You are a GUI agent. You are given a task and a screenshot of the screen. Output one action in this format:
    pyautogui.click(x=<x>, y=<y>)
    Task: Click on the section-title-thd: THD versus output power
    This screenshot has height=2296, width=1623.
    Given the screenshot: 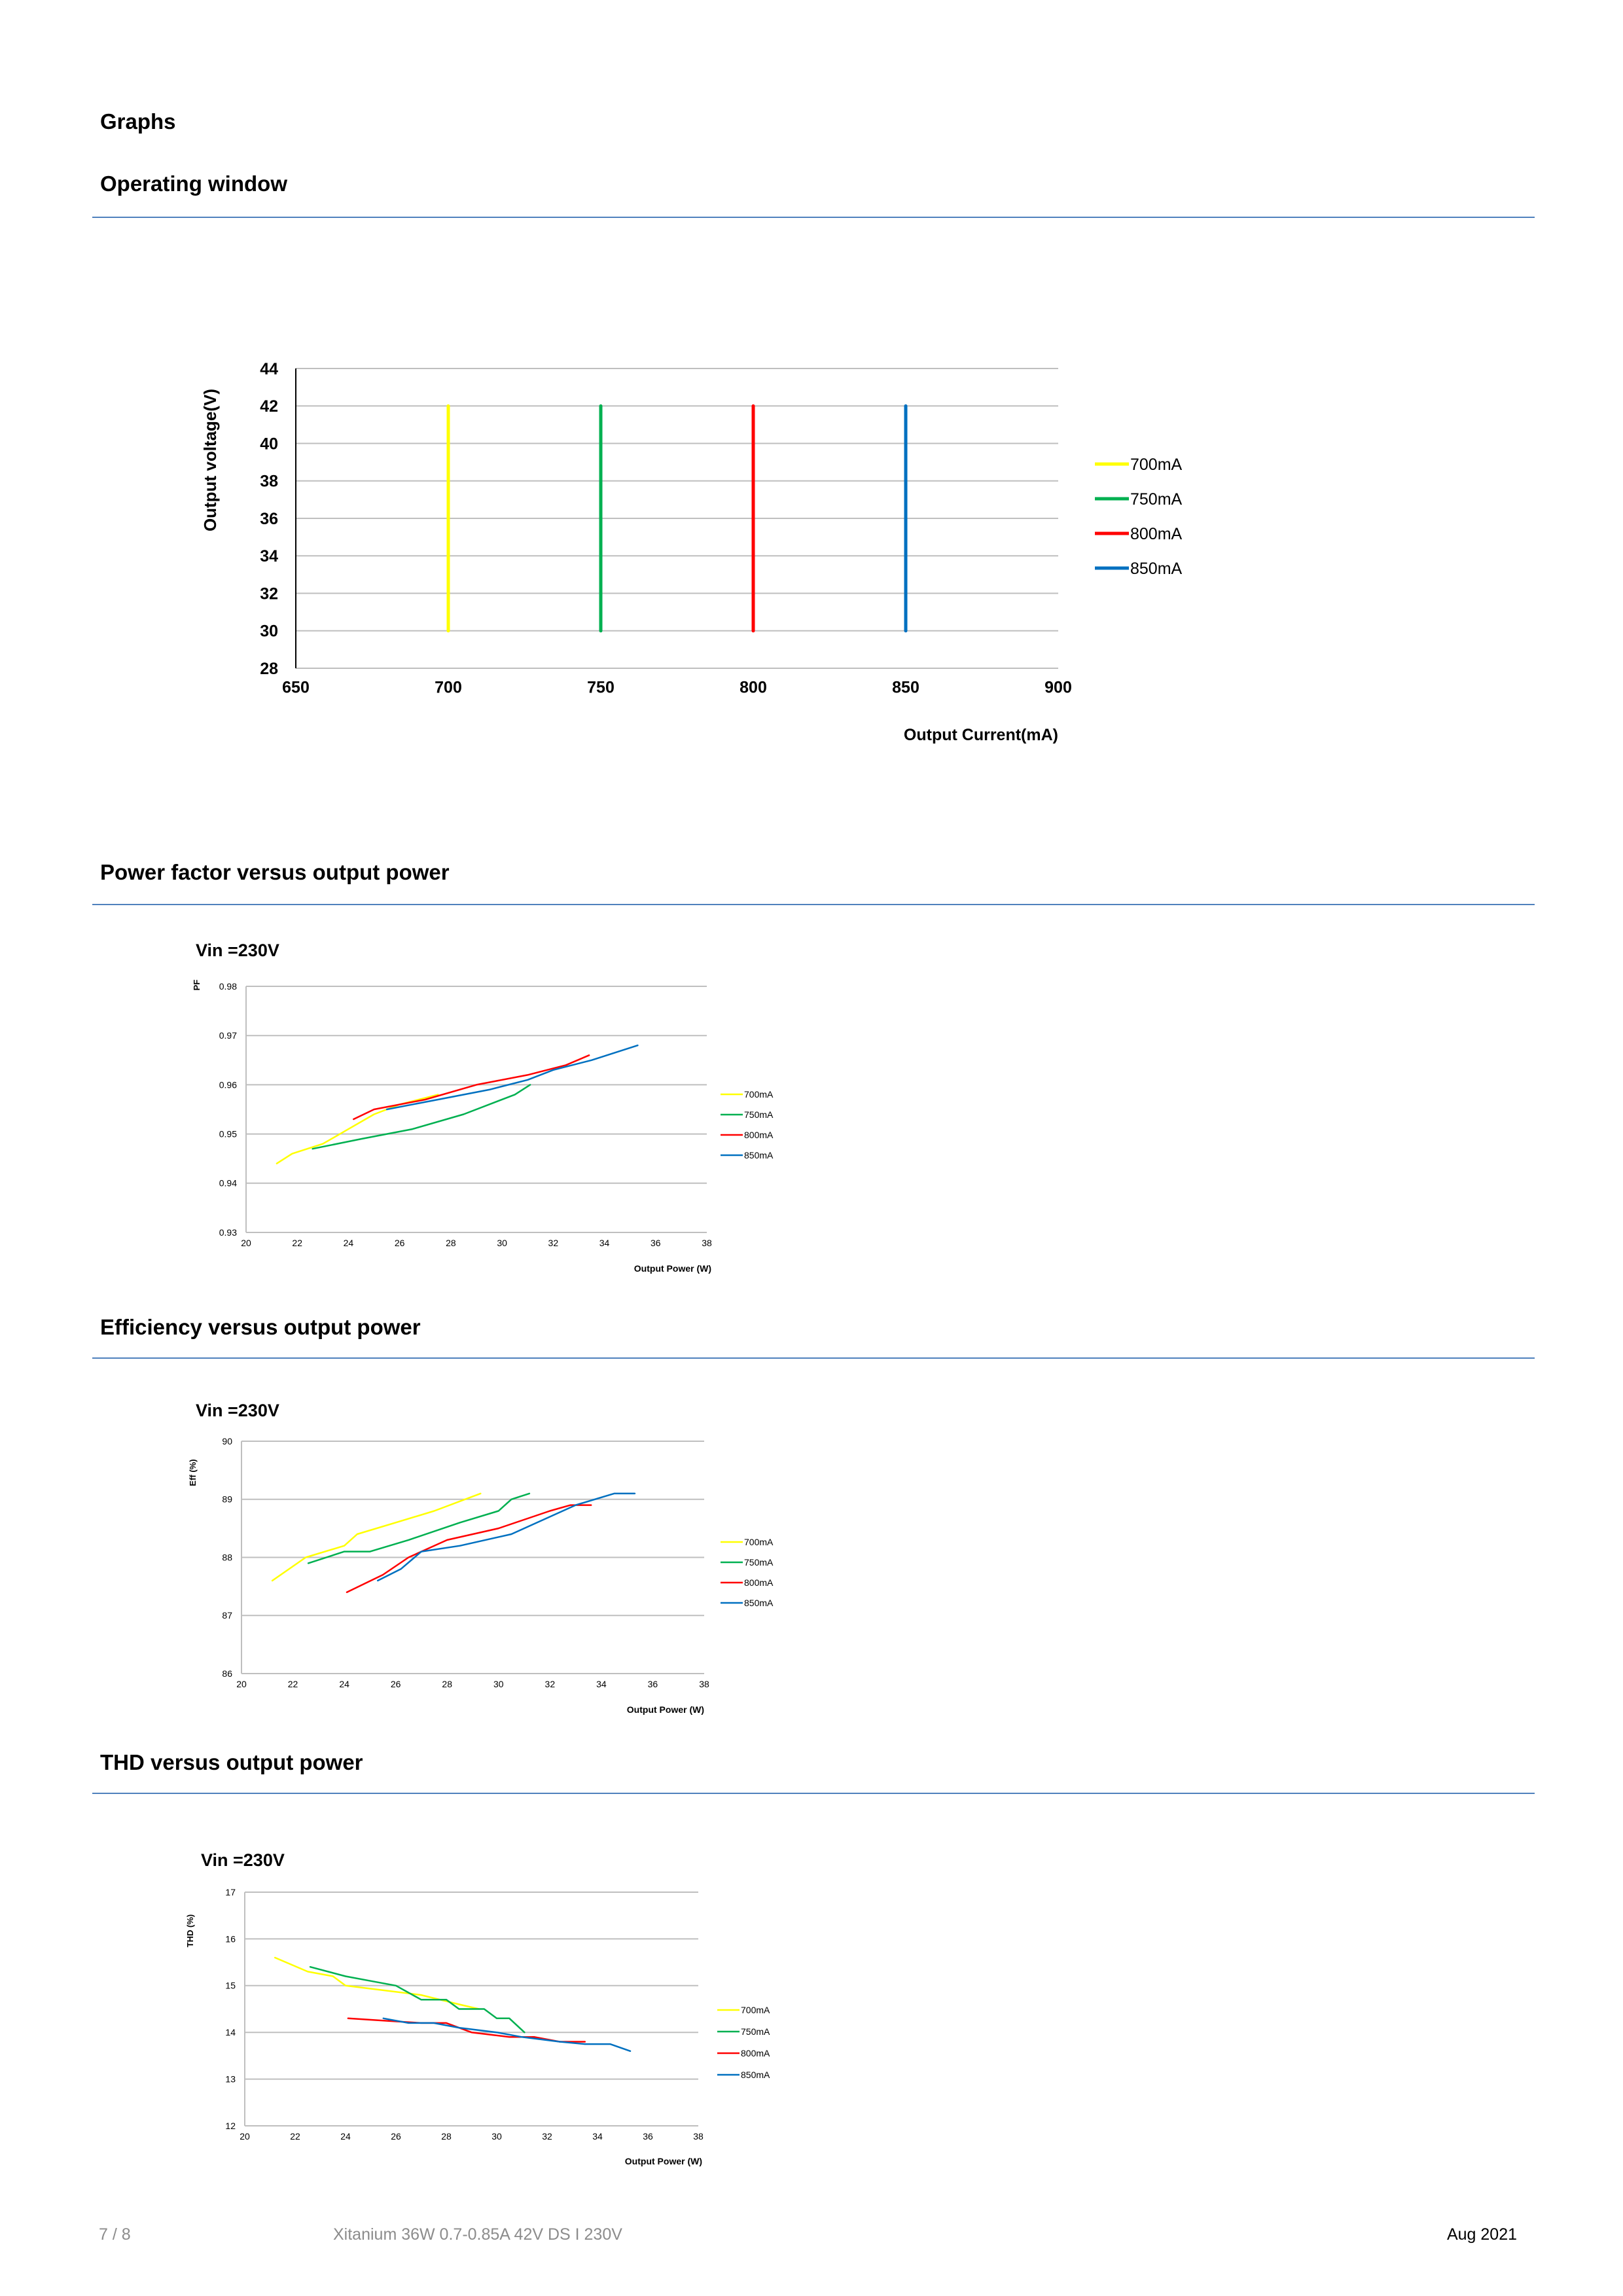 What is the action you would take?
    pyautogui.click(x=232, y=1762)
    